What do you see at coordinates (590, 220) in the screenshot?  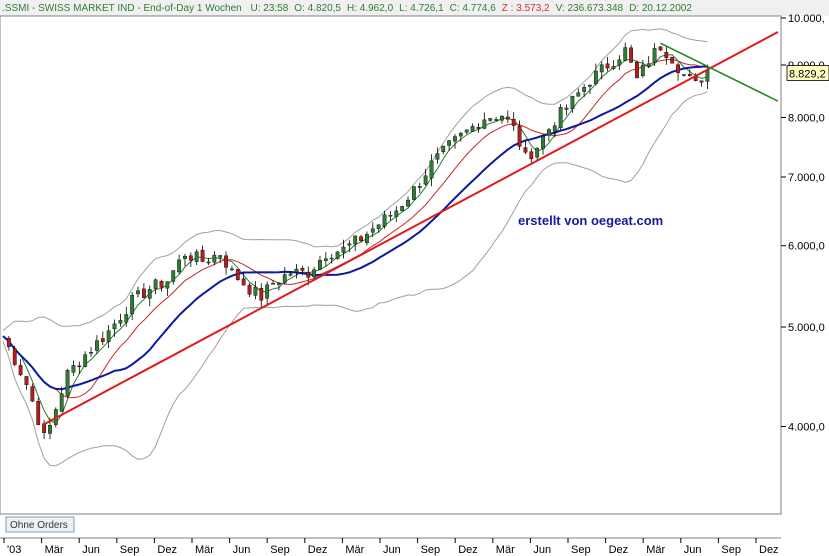 I see `watermark: erstellt von oegeat.com` at bounding box center [590, 220].